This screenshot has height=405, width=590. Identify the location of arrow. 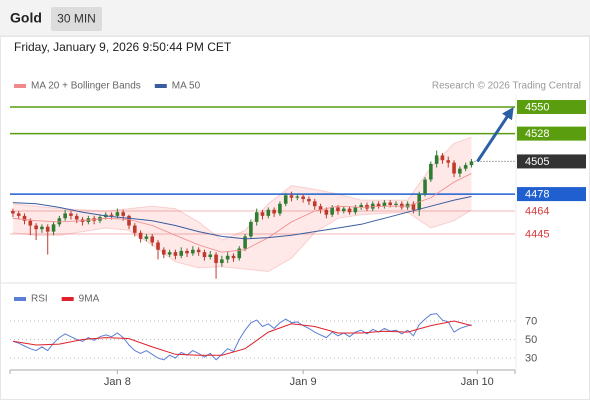
(495, 134).